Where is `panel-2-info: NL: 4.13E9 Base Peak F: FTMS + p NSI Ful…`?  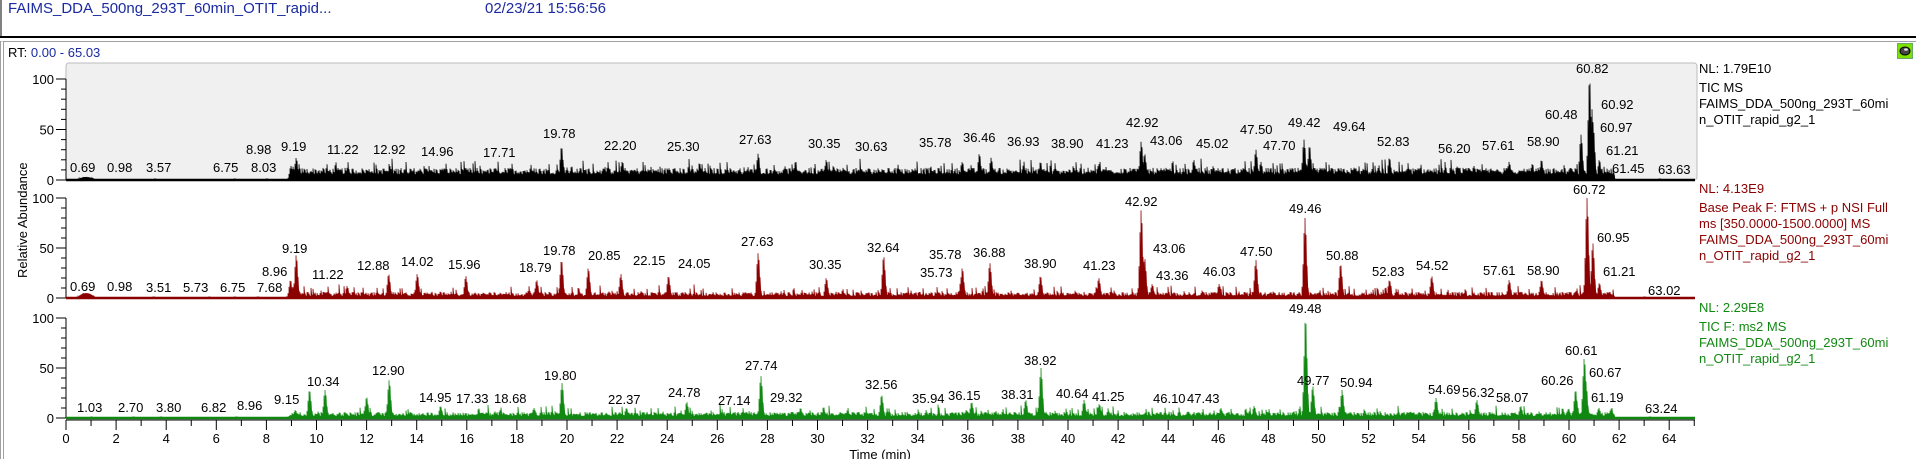 panel-2-info: NL: 4.13E9 Base Peak F: FTMS + p NSI Ful… is located at coordinates (1793, 222).